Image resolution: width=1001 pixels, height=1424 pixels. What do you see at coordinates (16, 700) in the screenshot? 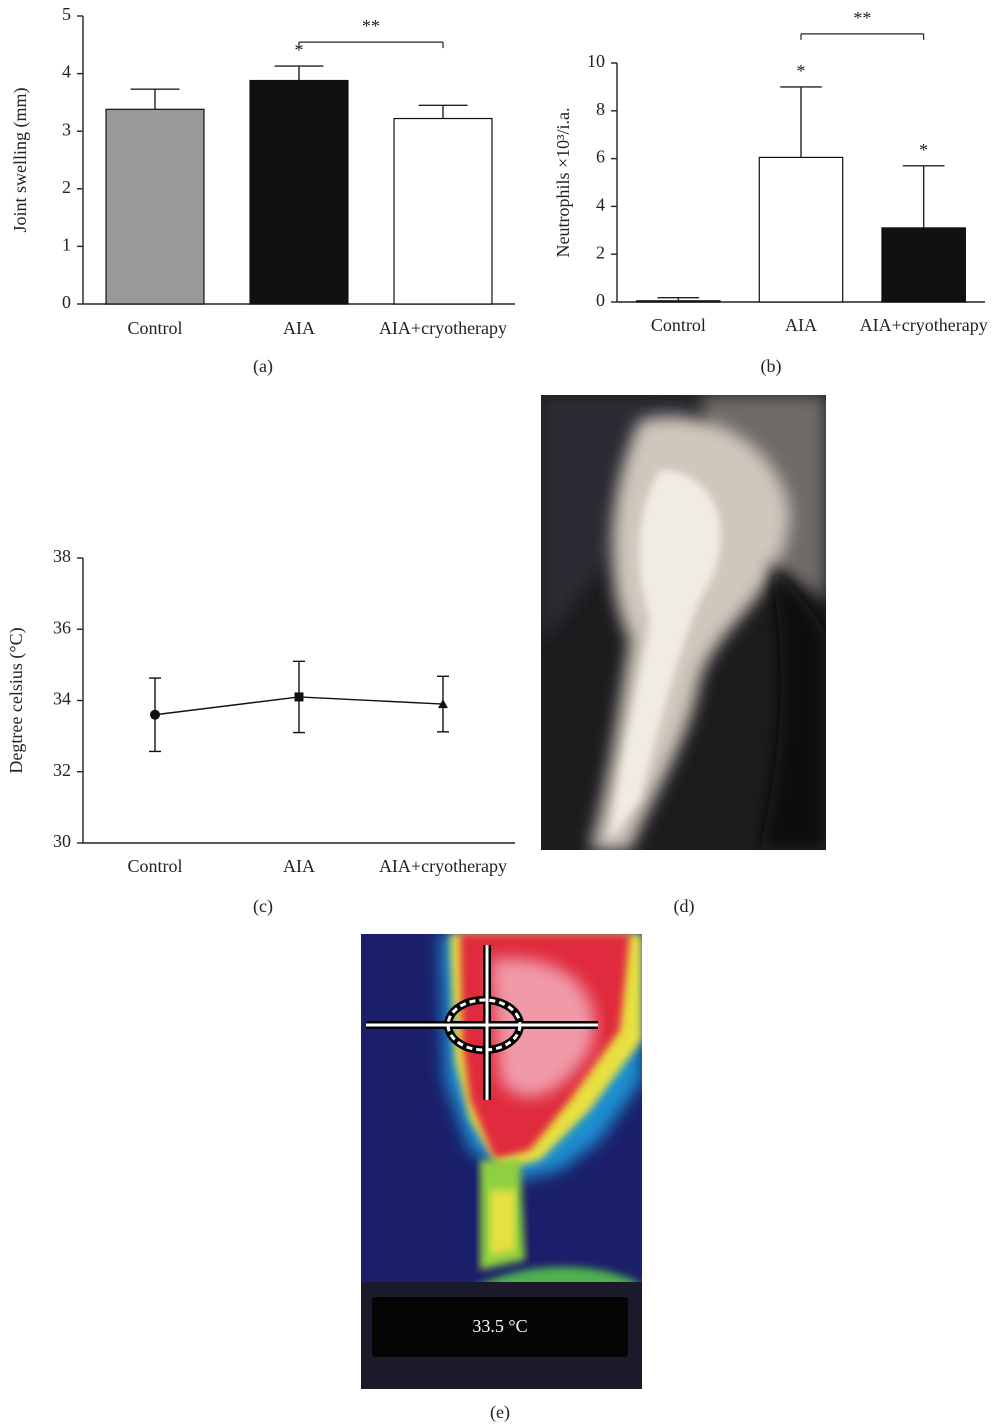
I see `y-axis-label: Degtree celsius (°C)` at bounding box center [16, 700].